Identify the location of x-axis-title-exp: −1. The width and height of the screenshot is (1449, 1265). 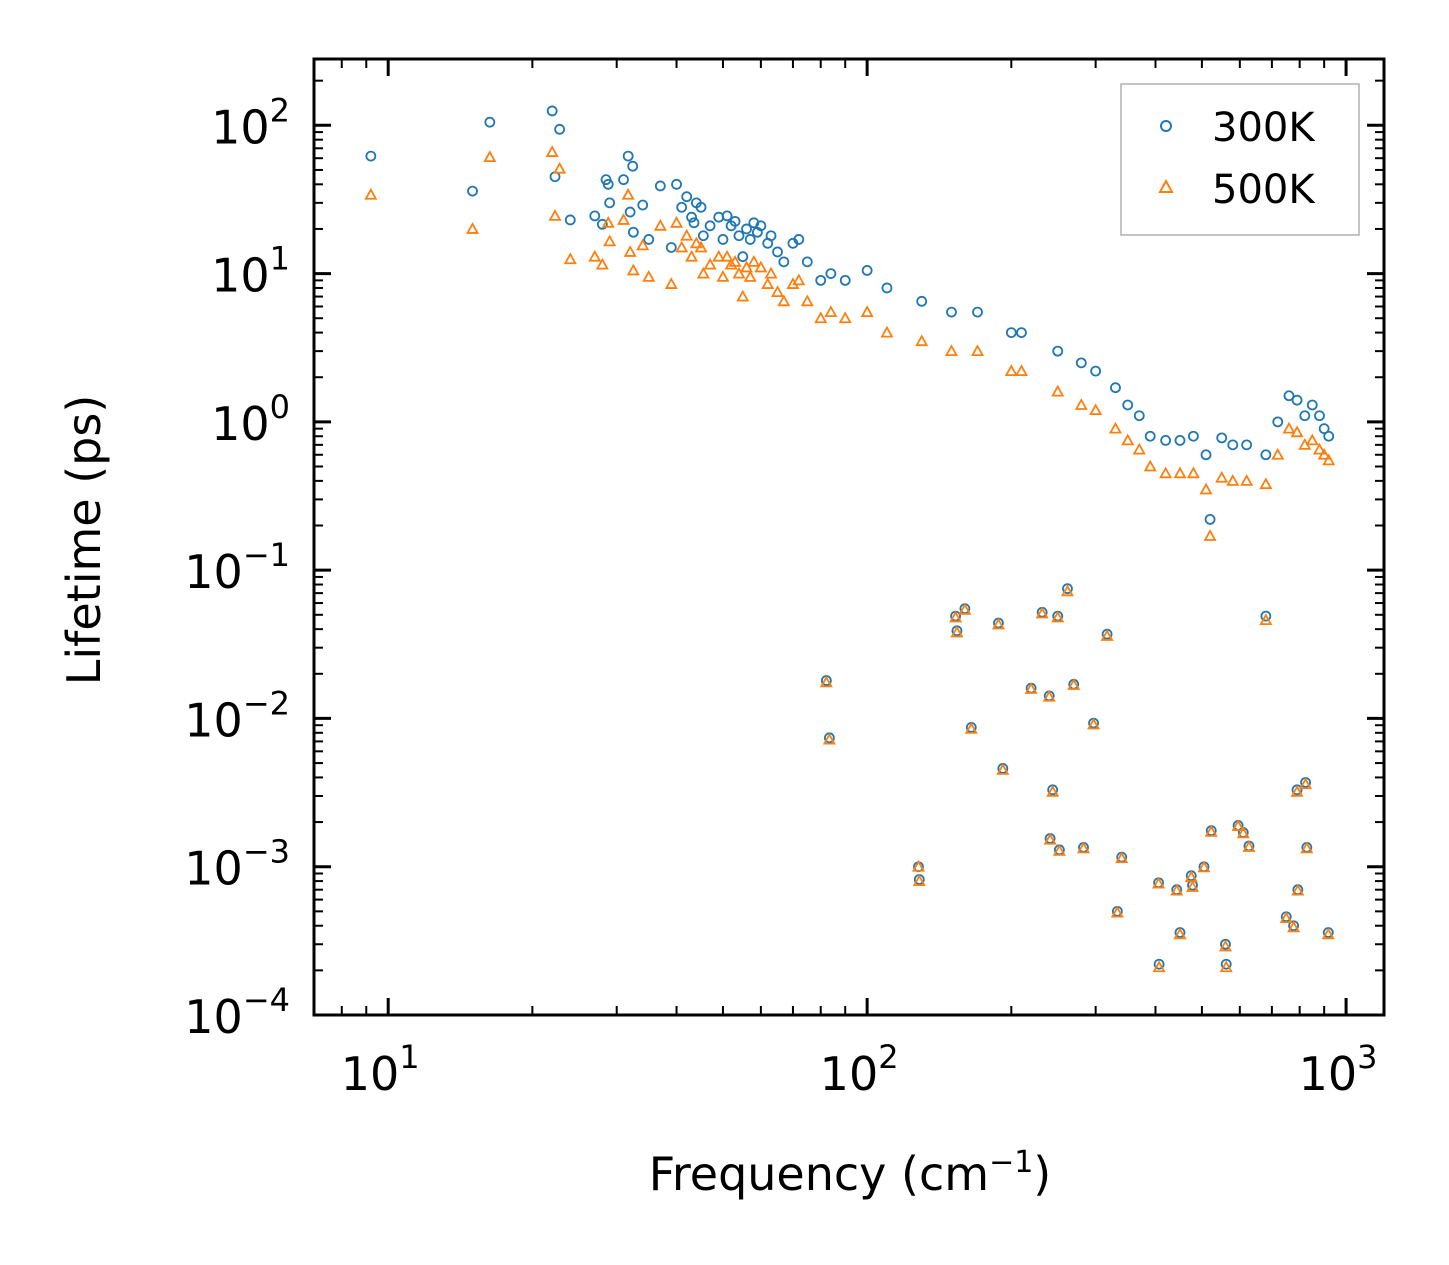
(1011, 1162).